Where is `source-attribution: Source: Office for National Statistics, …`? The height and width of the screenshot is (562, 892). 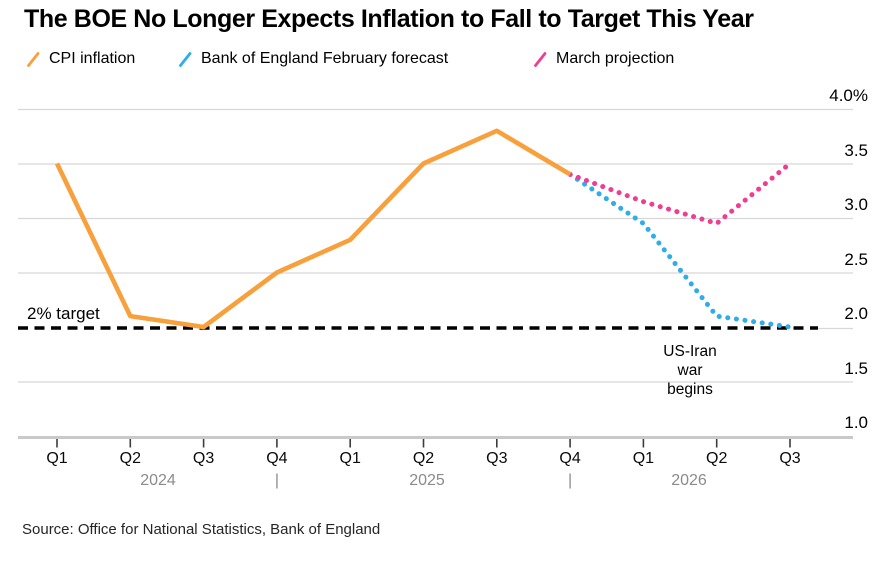
source-attribution: Source: Office for National Statistics, … is located at coordinates (201, 529).